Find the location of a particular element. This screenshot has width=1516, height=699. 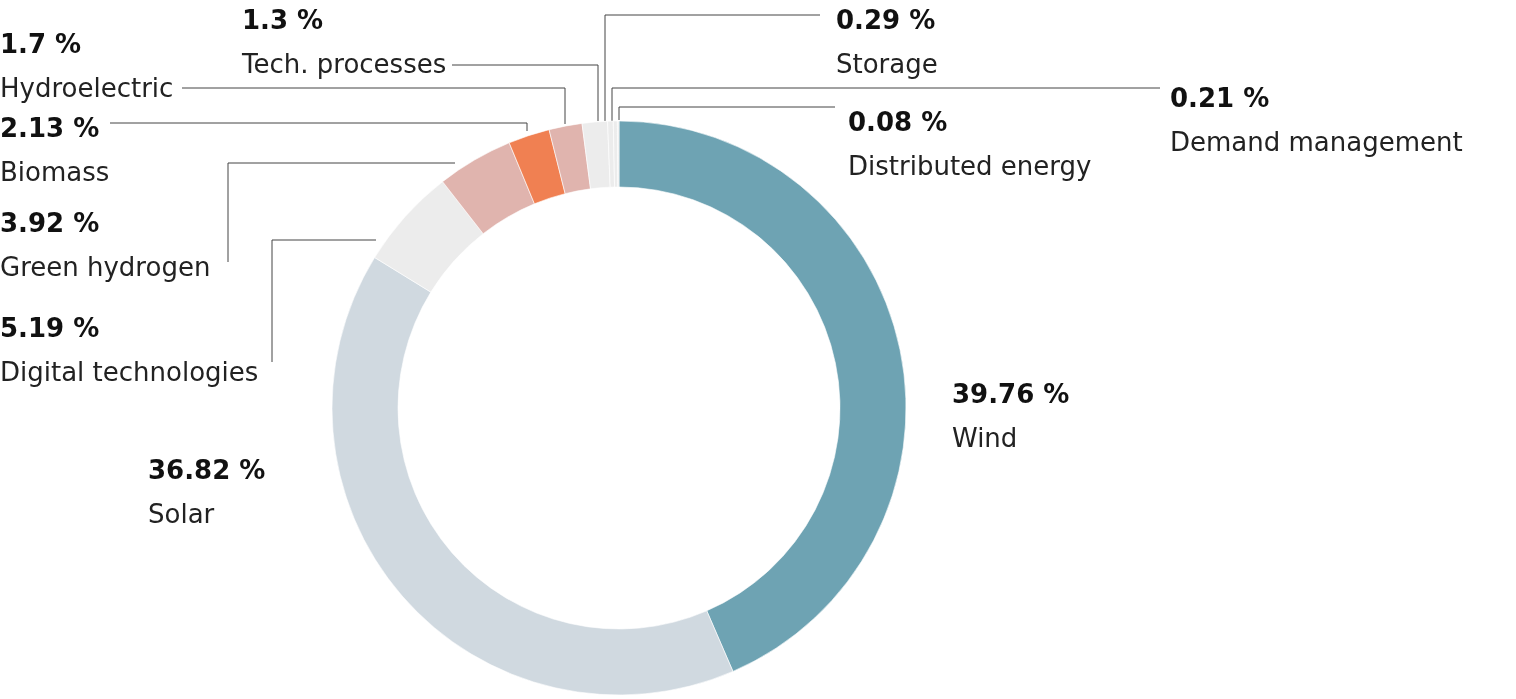

slice-label: Demand management is located at coordinates (1316, 142).